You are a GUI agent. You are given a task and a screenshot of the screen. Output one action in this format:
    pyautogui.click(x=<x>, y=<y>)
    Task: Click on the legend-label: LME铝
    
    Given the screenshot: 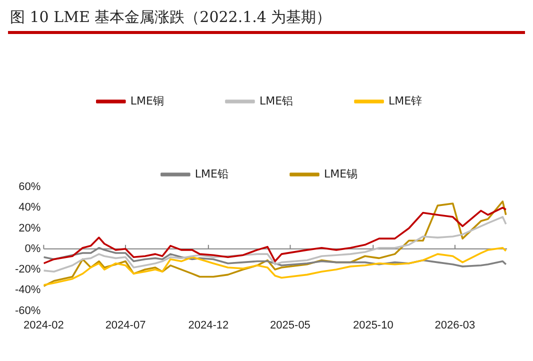 What is the action you would take?
    pyautogui.click(x=276, y=101)
    